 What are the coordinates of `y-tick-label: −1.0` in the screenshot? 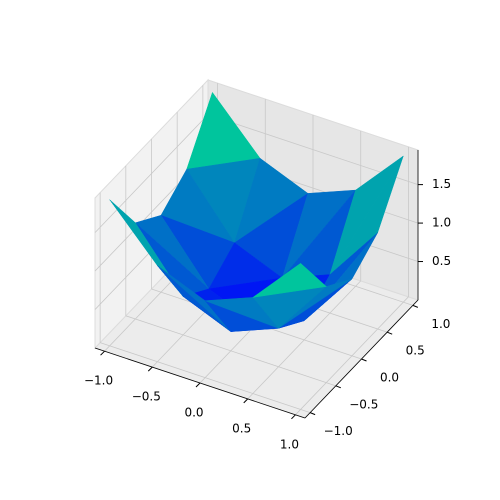 It's located at (338, 431).